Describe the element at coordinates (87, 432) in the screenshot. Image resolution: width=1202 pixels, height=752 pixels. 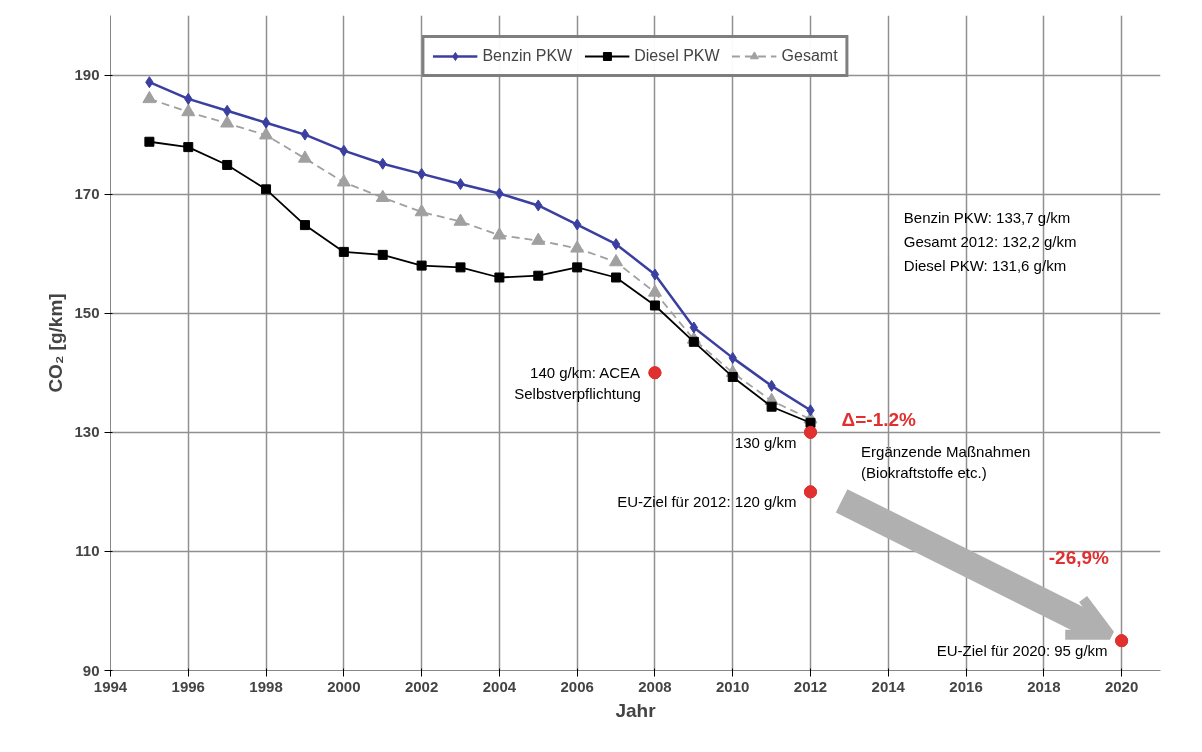
I see `y-tick-label: 130` at that location.